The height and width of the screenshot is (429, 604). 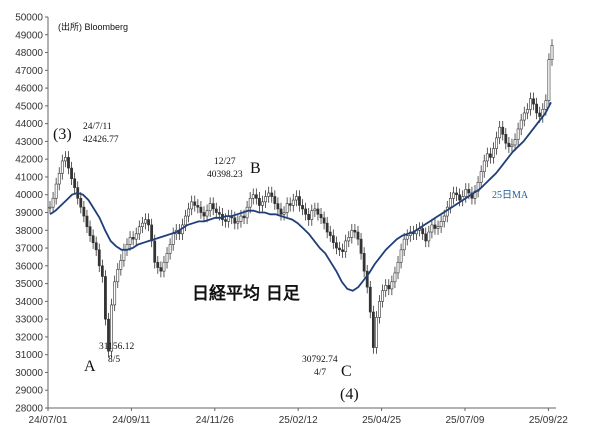 What do you see at coordinates (29, 391) in the screenshot?
I see `y-tick-label: 29000` at bounding box center [29, 391].